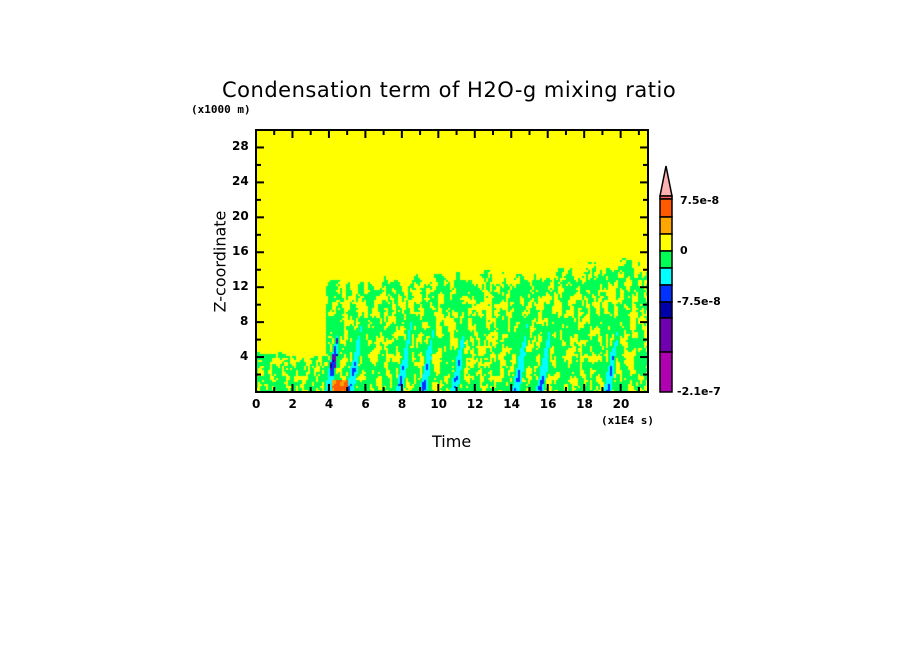  Describe the element at coordinates (240, 286) in the screenshot. I see `y-tick-label: 12` at that location.